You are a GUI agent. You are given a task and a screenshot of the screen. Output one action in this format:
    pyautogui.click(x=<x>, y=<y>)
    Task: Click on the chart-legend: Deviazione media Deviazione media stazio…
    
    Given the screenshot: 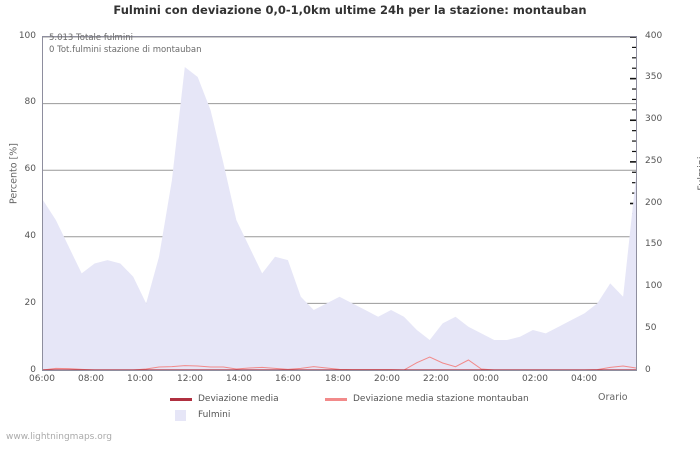 What is the action you would take?
    pyautogui.click(x=360, y=408)
    